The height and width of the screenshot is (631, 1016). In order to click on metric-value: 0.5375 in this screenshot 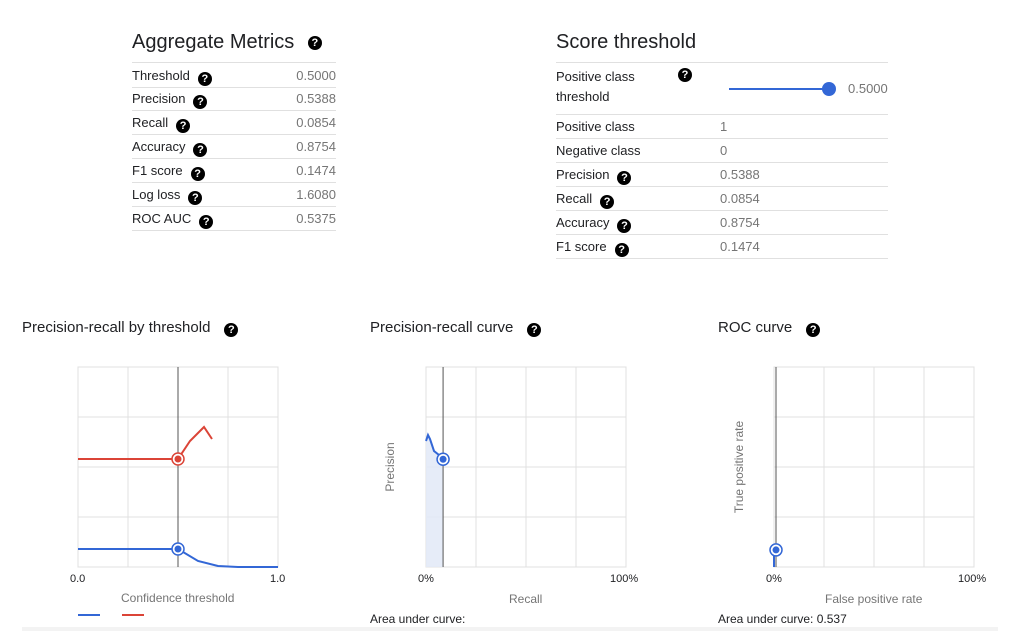, I will do `click(316, 218)`.